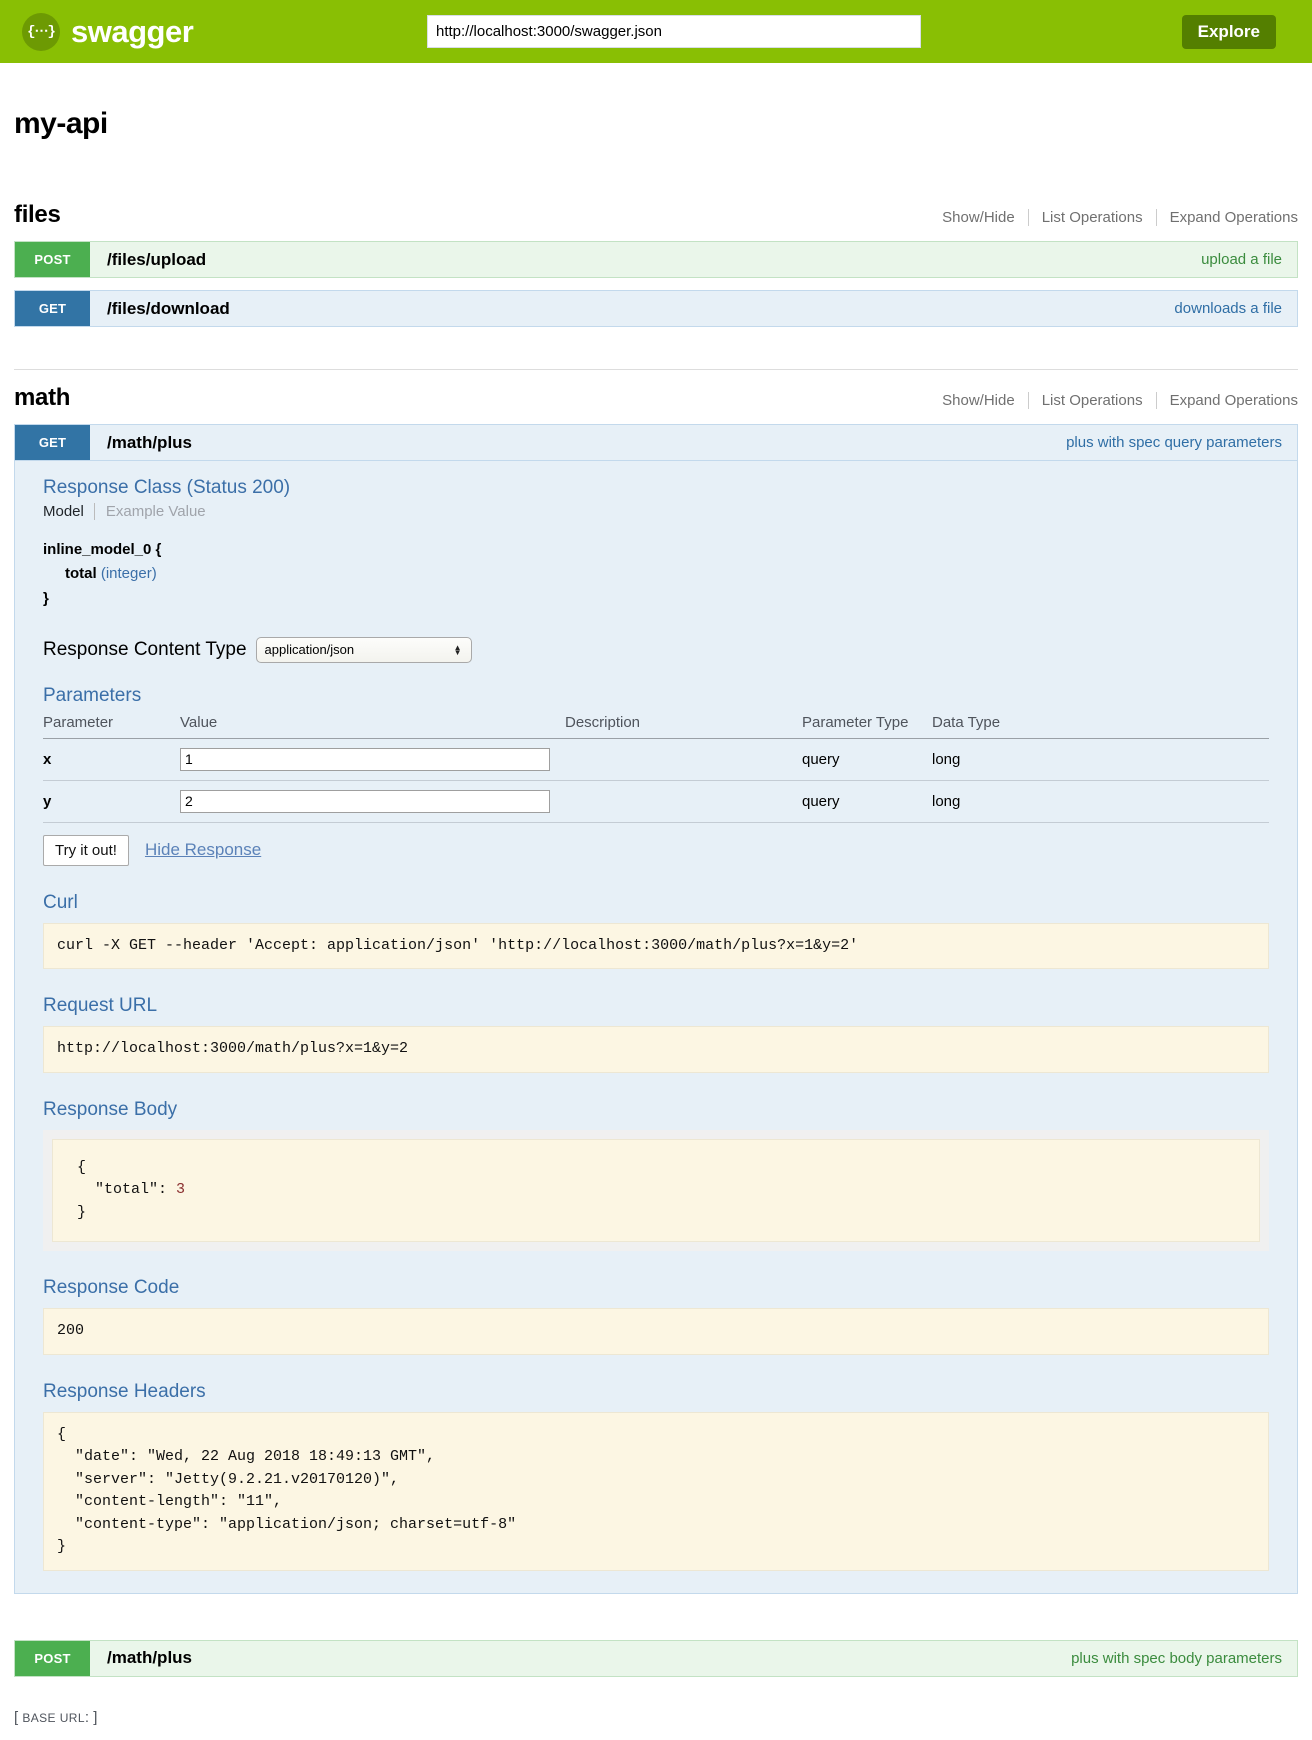 The height and width of the screenshot is (1740, 1312). What do you see at coordinates (224, 31) in the screenshot?
I see `brand-logo: {⋯} swagger` at bounding box center [224, 31].